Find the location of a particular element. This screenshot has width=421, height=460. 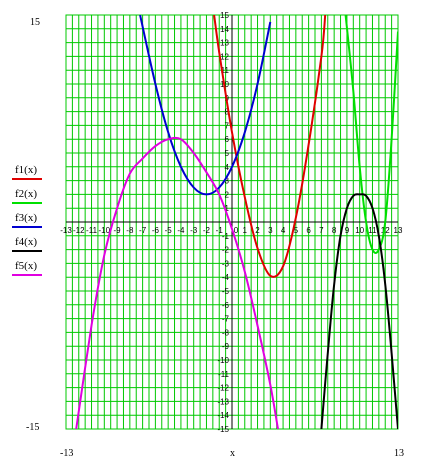

x-tick-label: -8 is located at coordinates (130, 230).